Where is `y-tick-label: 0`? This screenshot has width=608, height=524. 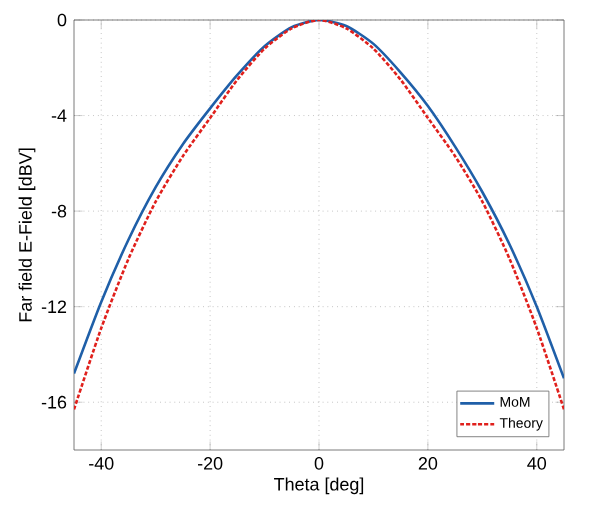
y-tick-label: 0 is located at coordinates (62, 20).